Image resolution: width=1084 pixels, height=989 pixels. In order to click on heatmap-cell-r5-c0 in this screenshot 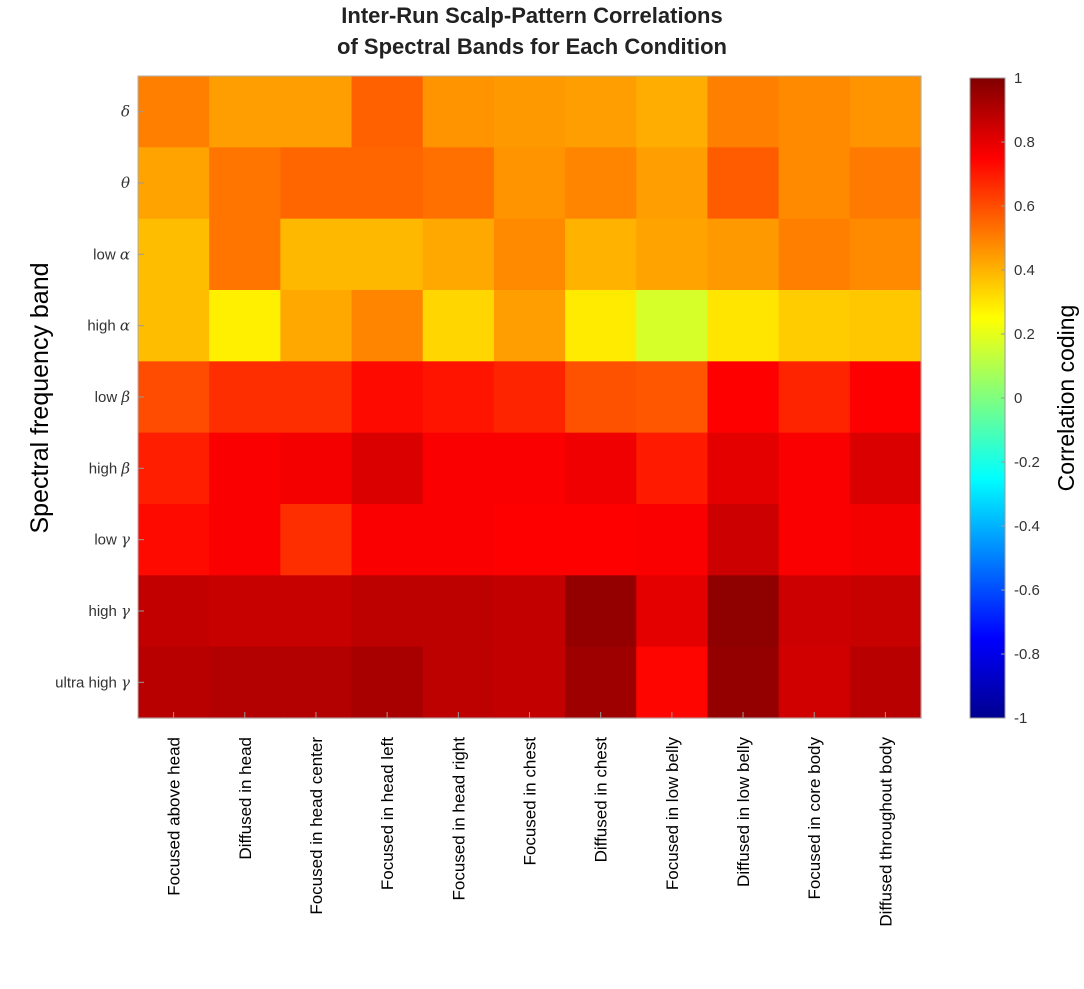, I will do `click(174, 468)`.